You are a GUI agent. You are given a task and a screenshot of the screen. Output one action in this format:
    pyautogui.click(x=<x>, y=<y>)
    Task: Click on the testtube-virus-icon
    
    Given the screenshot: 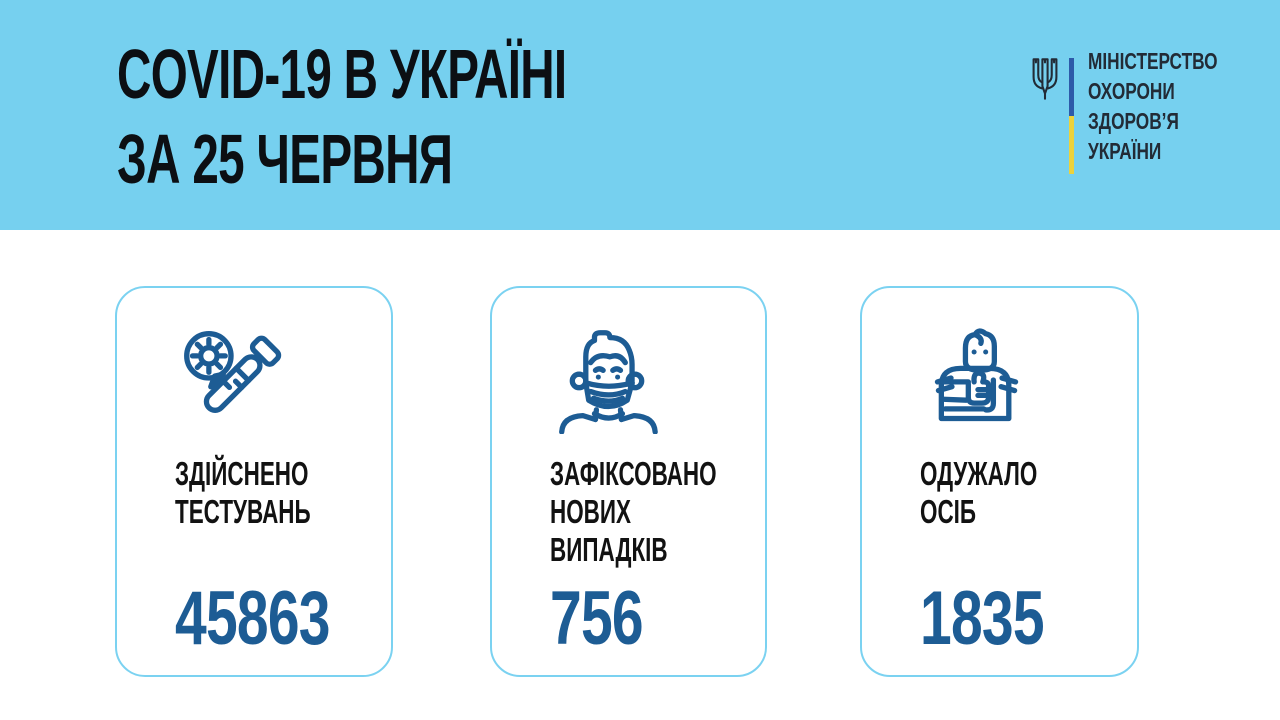 What is the action you would take?
    pyautogui.click(x=232, y=379)
    